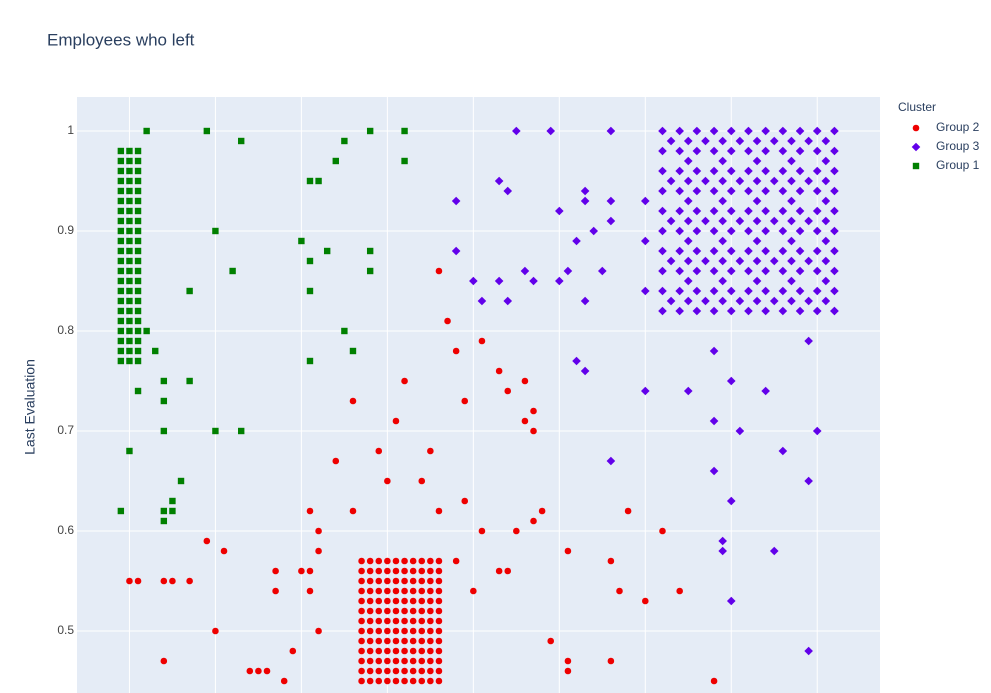 The image size is (991, 693). Describe the element at coordinates (958, 146) in the screenshot. I see `legend-label: Group 3` at that location.